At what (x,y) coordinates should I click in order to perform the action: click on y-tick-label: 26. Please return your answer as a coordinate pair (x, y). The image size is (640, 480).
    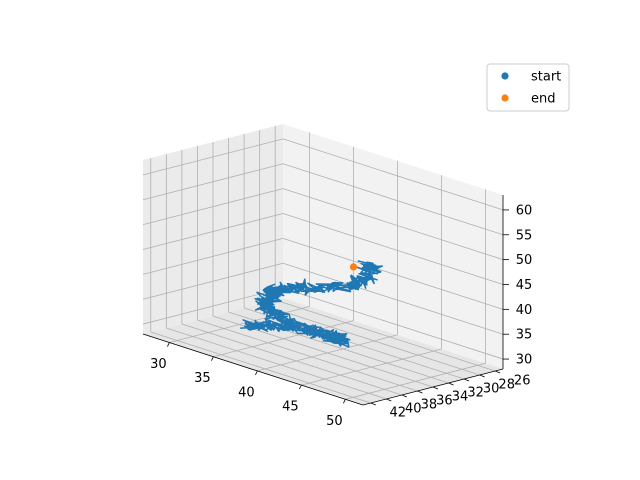
    Looking at the image, I should click on (522, 381).